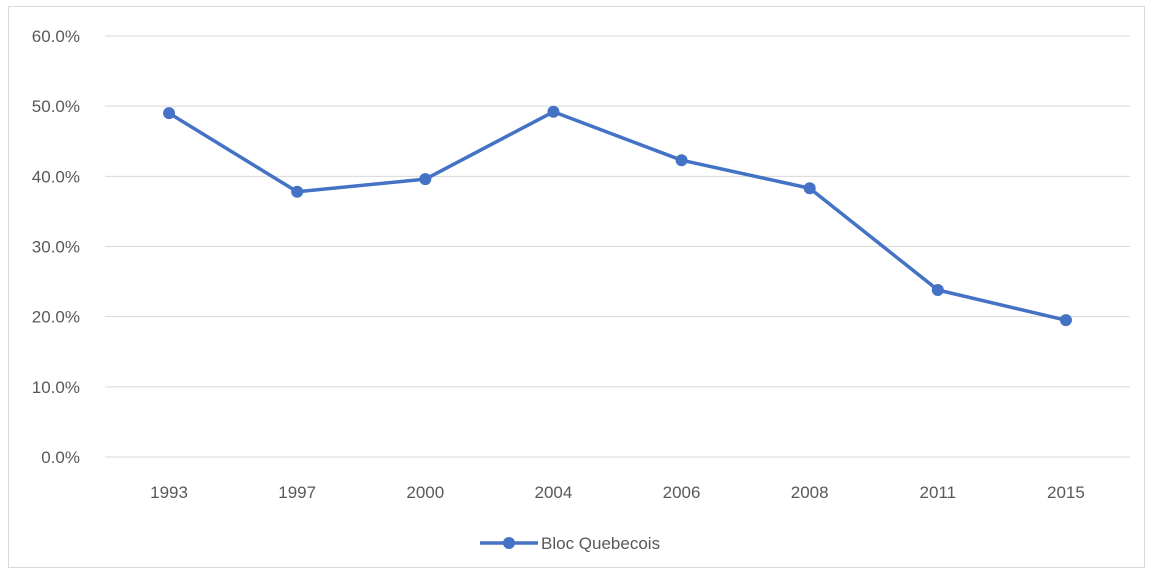  What do you see at coordinates (810, 492) in the screenshot?
I see `x-tick-label: 2008` at bounding box center [810, 492].